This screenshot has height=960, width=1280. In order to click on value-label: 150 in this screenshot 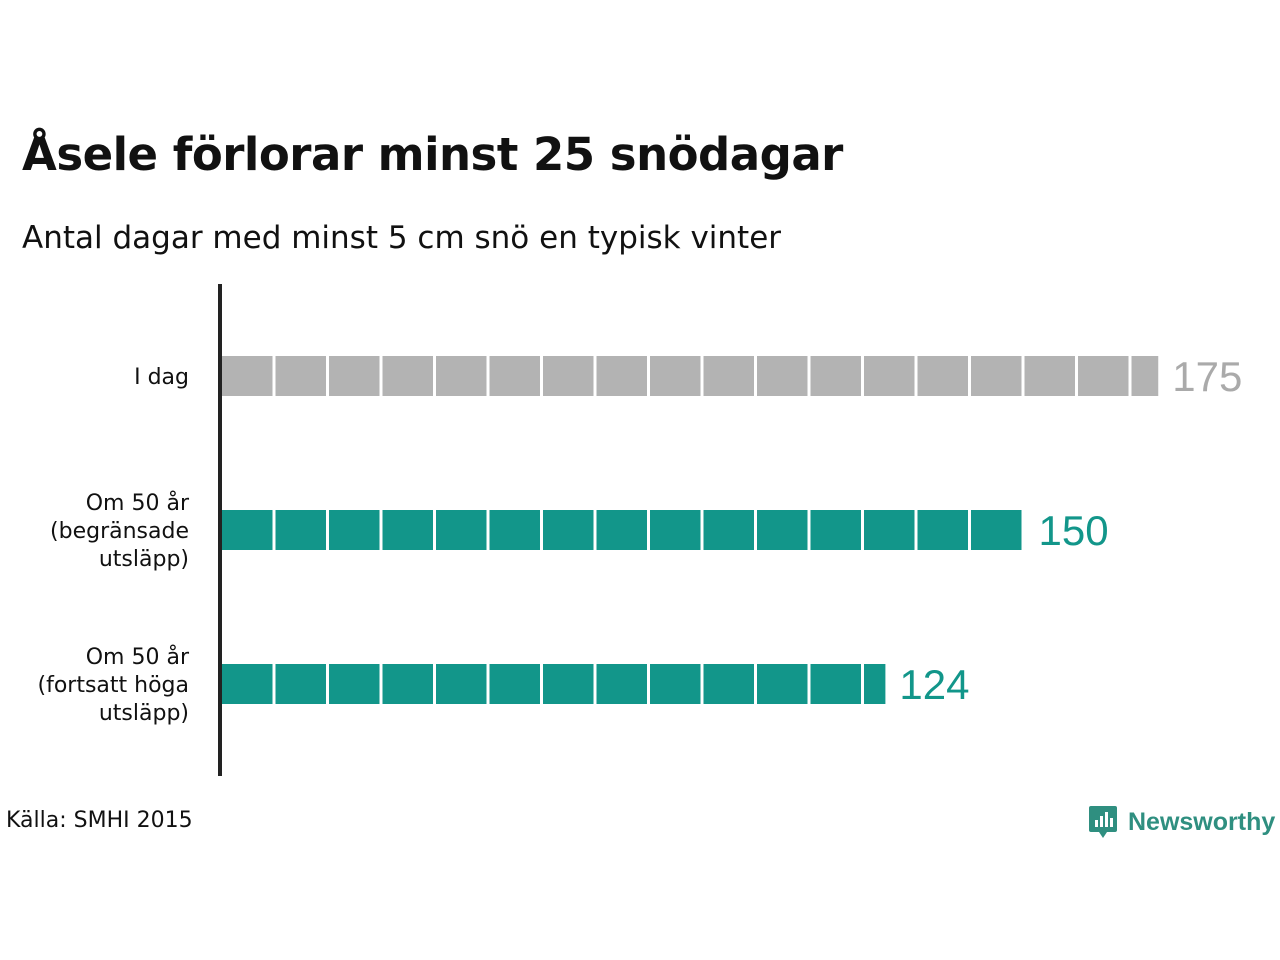, I will do `click(1074, 530)`.